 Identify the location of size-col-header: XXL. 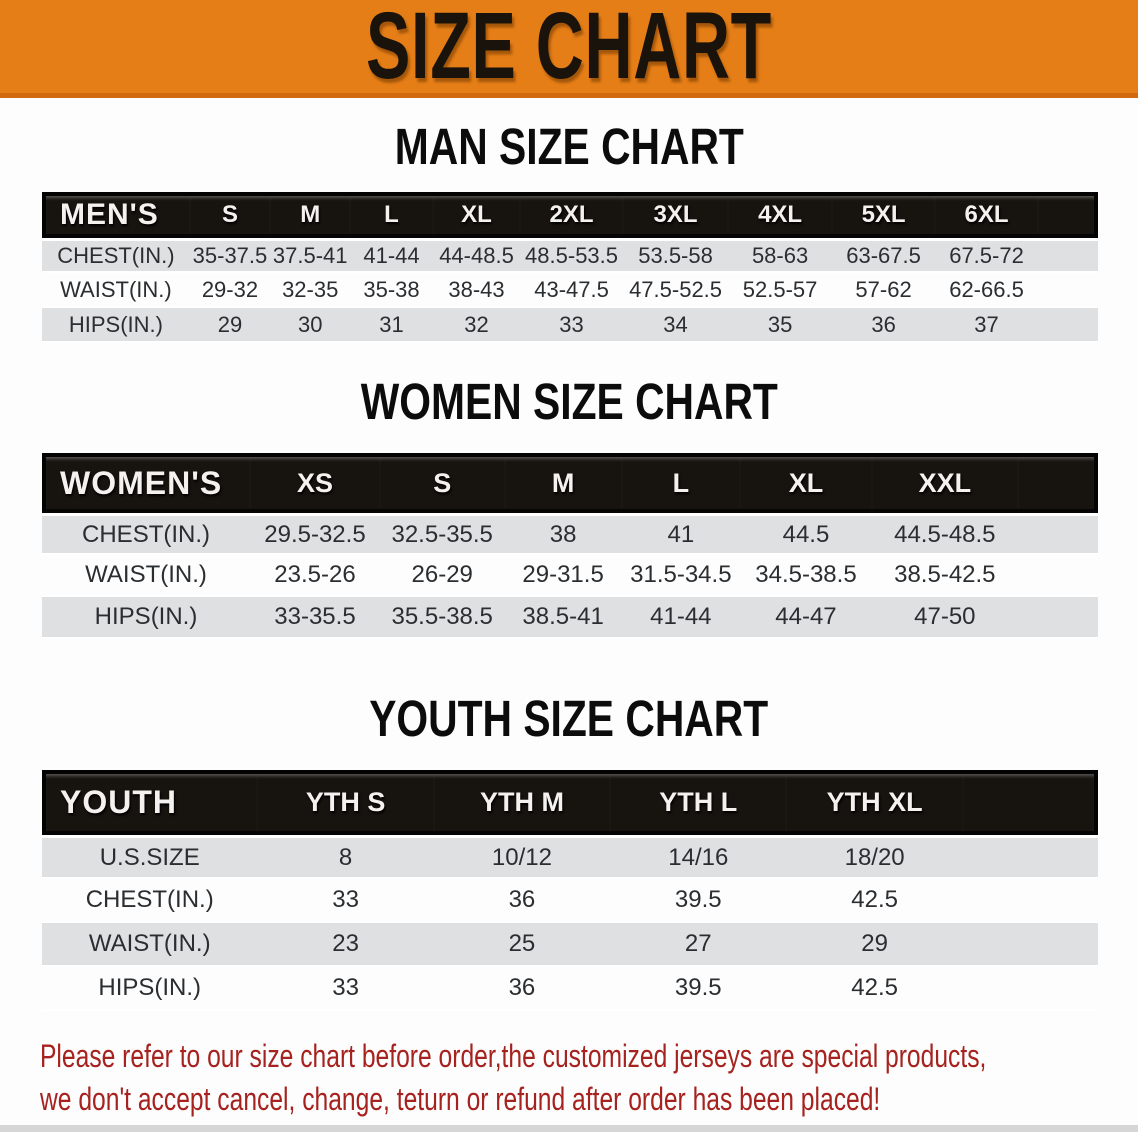
(944, 483).